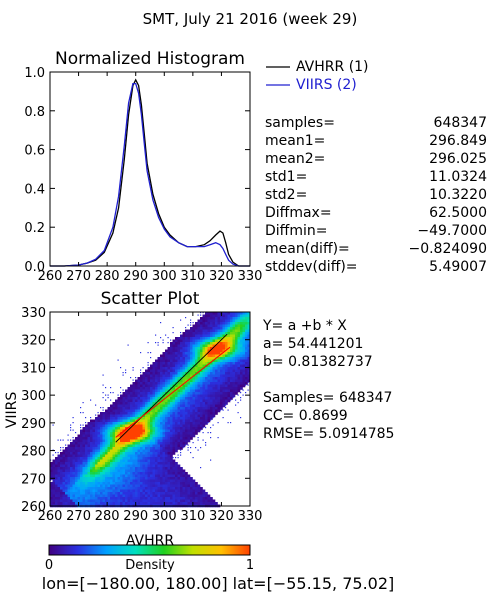 The height and width of the screenshot is (600, 500). Describe the element at coordinates (149, 558) in the screenshot. I see `colorbar: 0 Density 1` at that location.